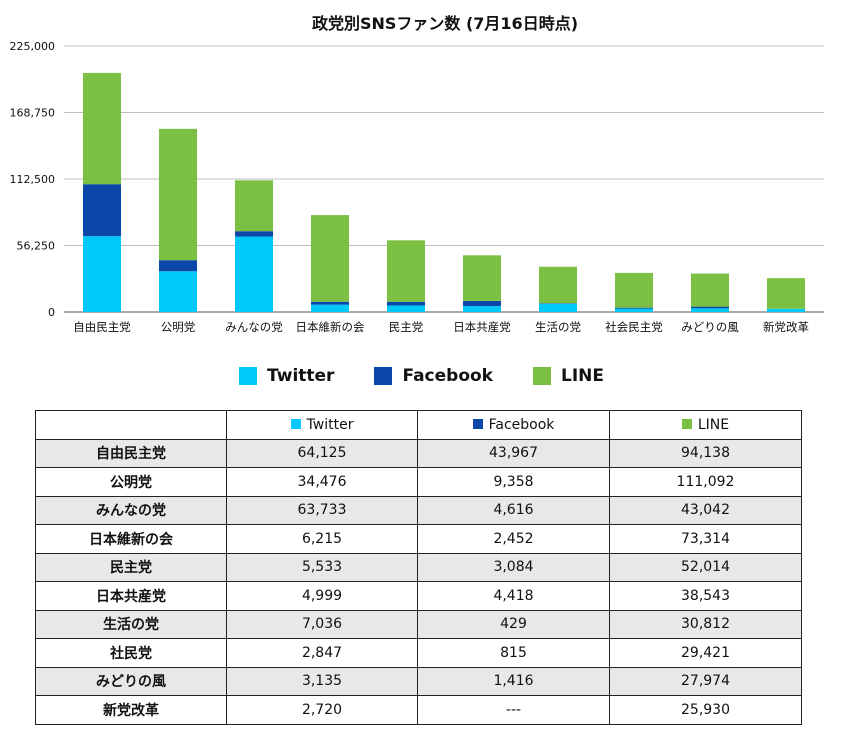  What do you see at coordinates (131, 653) in the screenshot?
I see `table-row-header: 社民党` at bounding box center [131, 653].